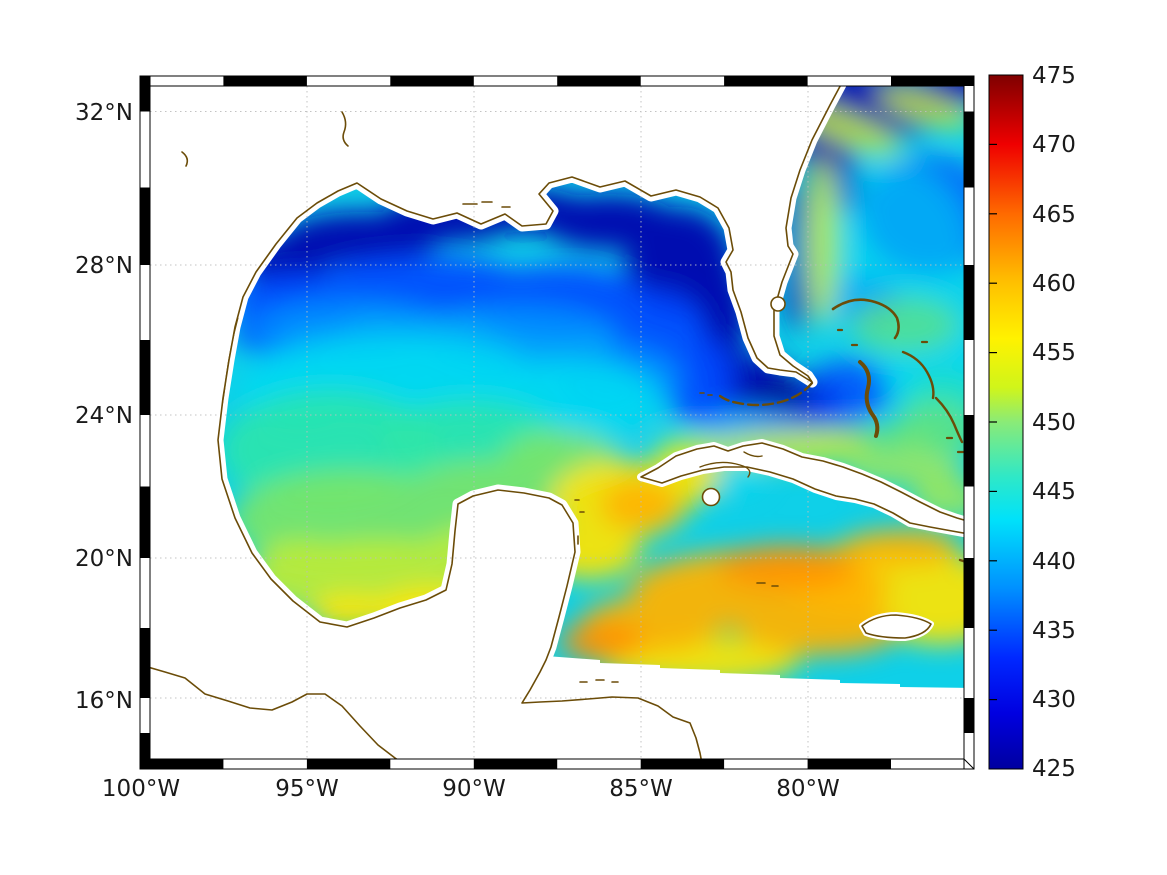  Describe the element at coordinates (731, 464) in the screenshot. I see `cuba-keys` at that location.